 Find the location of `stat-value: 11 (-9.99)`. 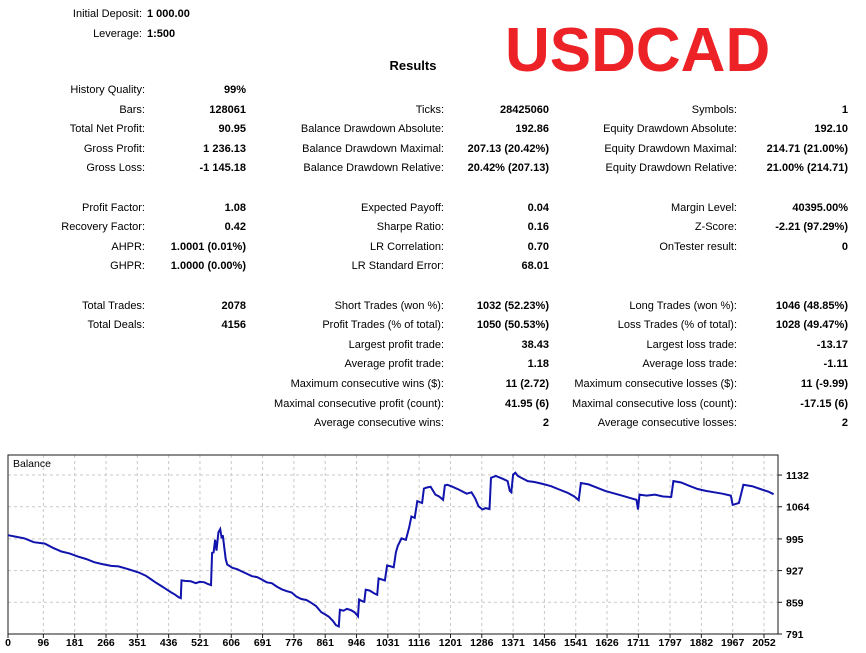

stat-value: 11 (-9.99) is located at coordinates (824, 384).